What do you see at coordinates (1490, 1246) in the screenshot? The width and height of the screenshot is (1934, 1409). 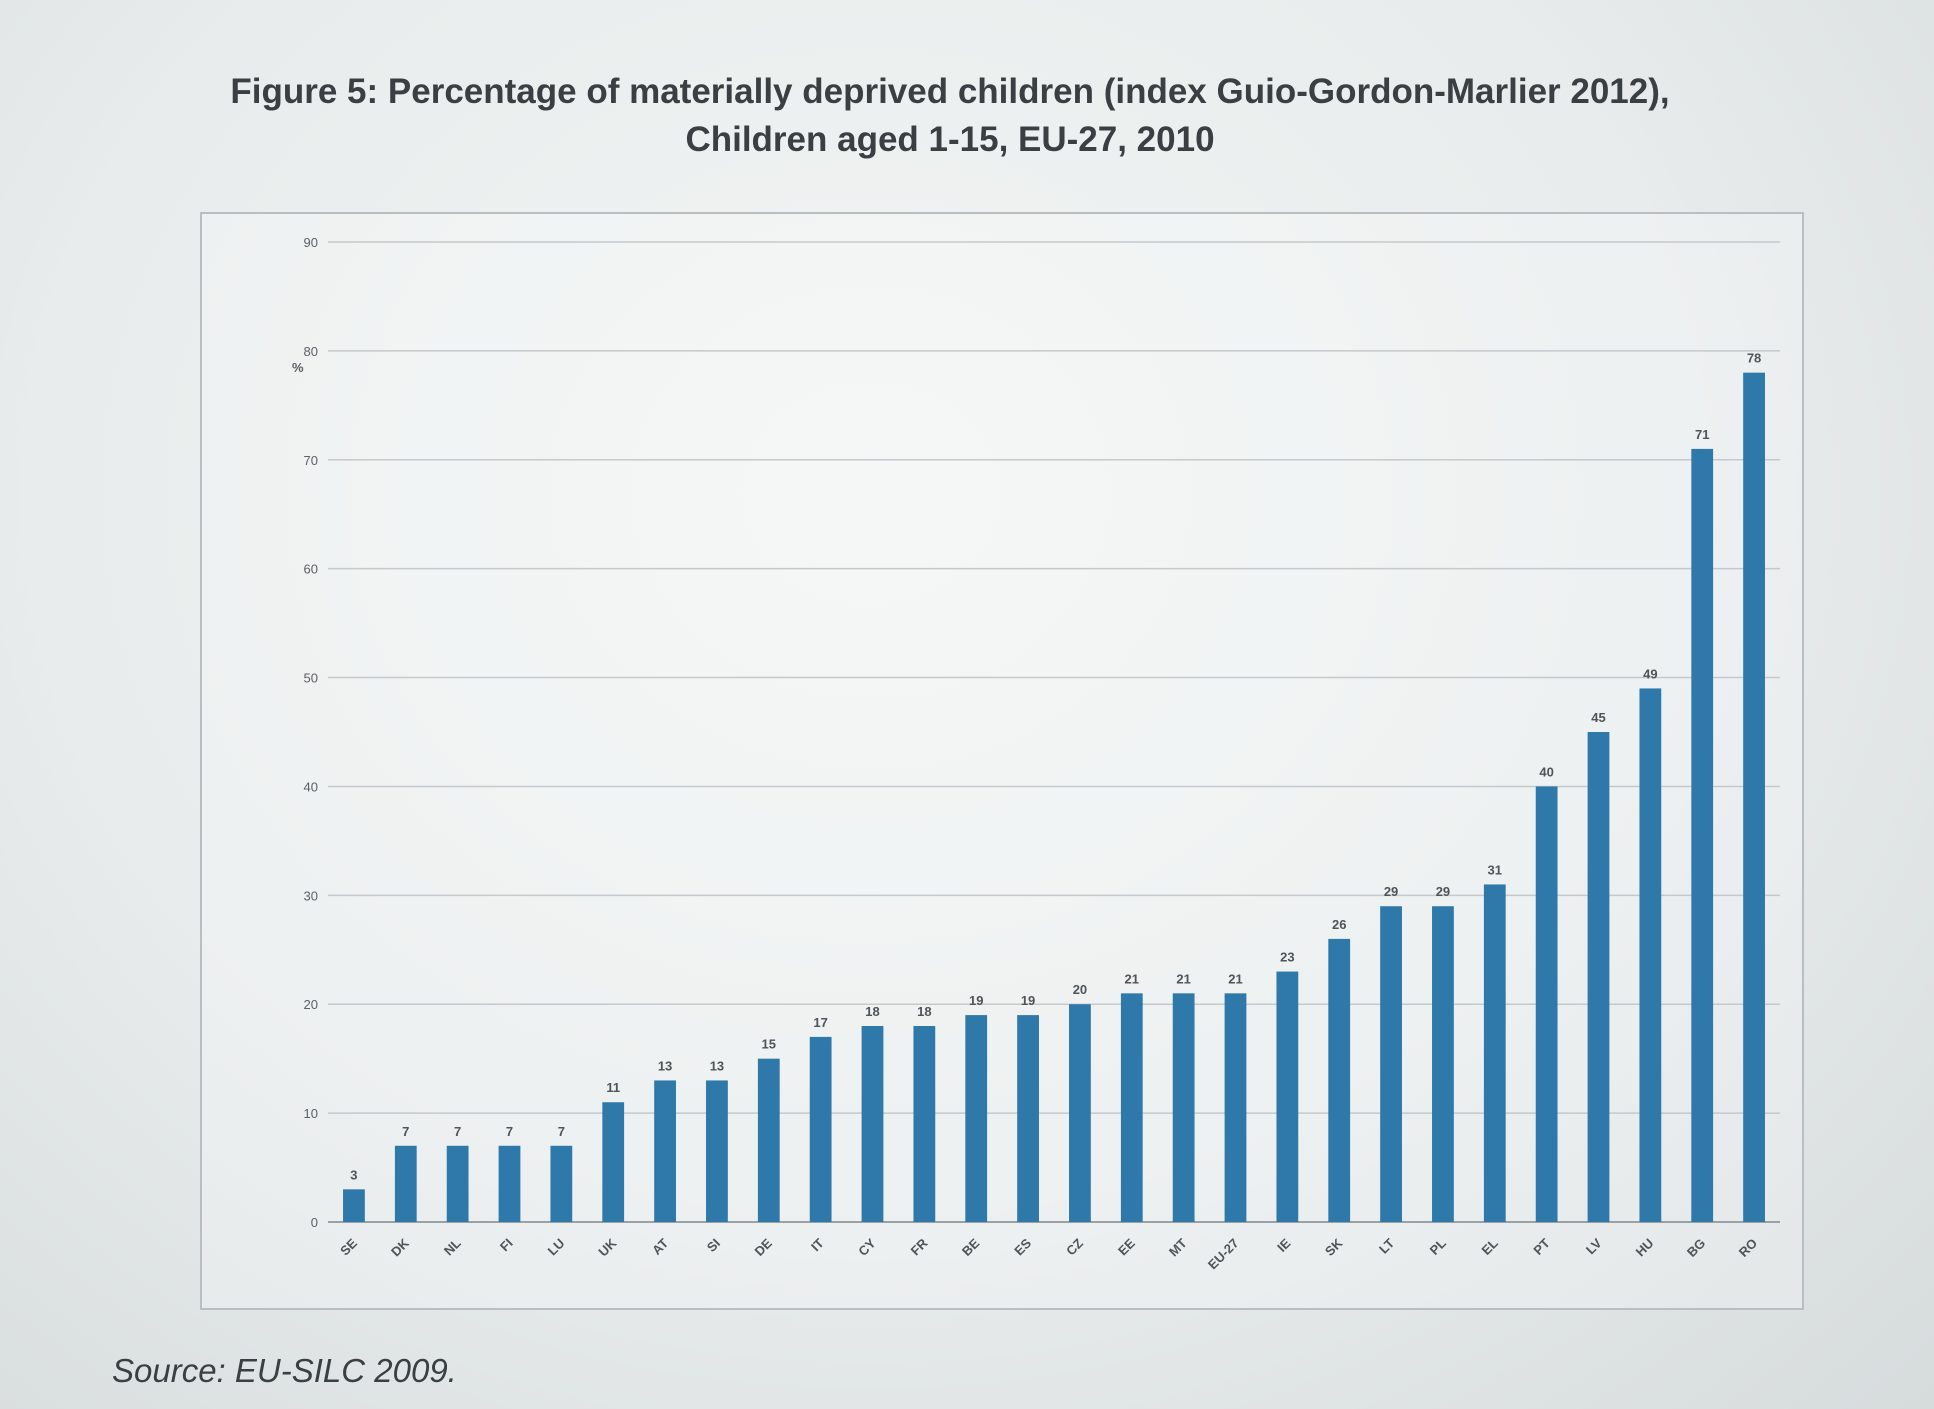 I see `x-tick-label-EL: EL` at bounding box center [1490, 1246].